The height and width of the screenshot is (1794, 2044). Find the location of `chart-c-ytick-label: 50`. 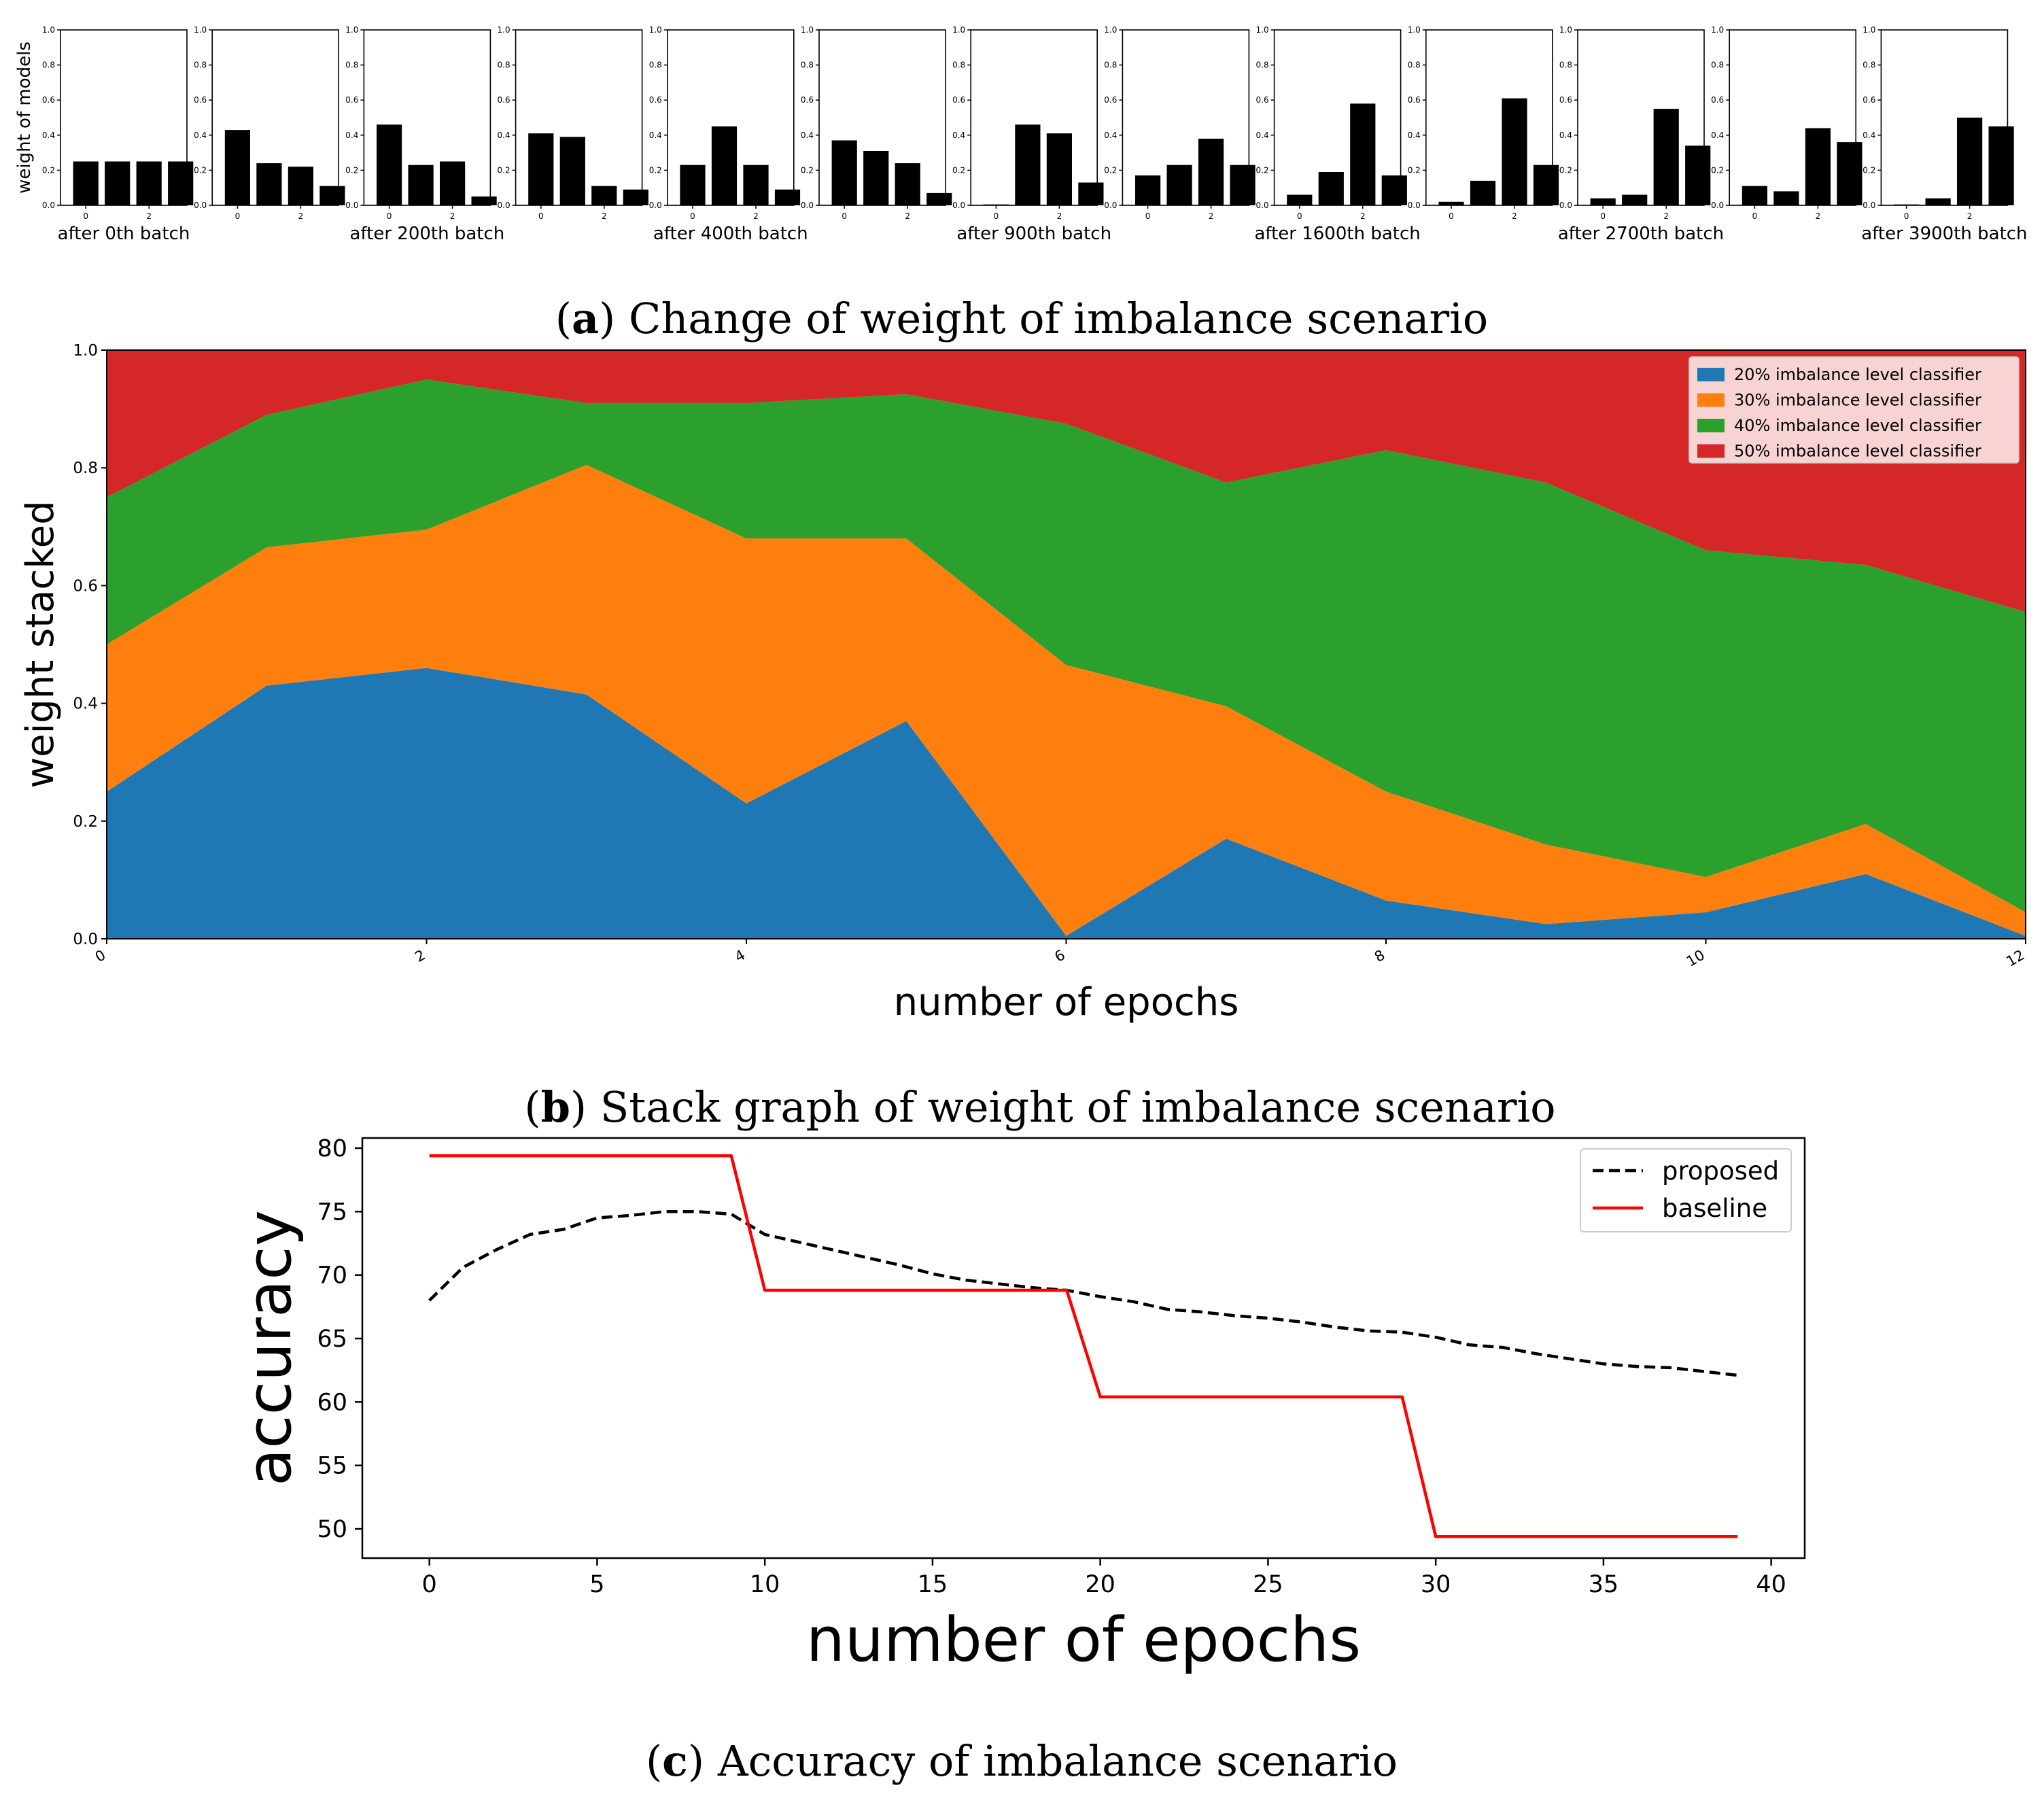

chart-c-ytick-label: 50 is located at coordinates (332, 1529).